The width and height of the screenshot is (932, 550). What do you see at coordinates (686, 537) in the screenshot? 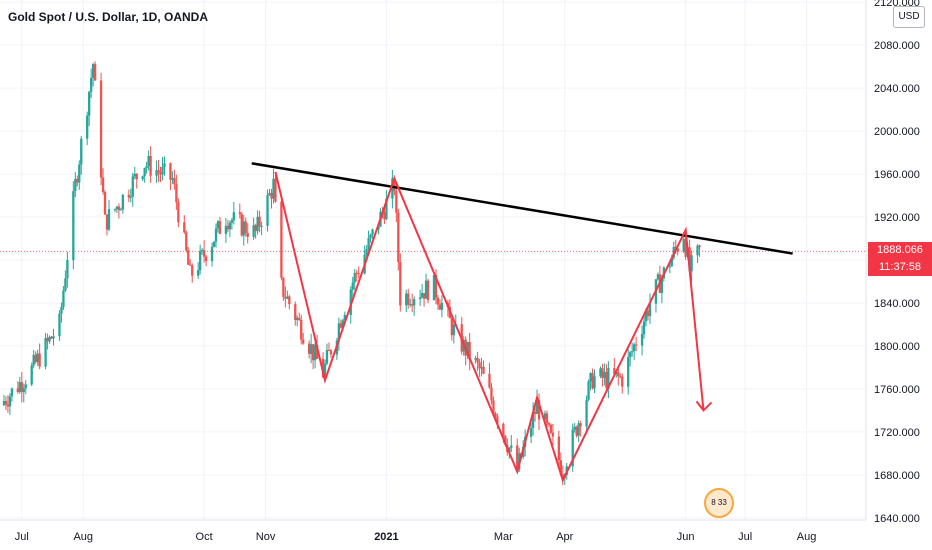
I see `time-tick-label: Jun` at bounding box center [686, 537].